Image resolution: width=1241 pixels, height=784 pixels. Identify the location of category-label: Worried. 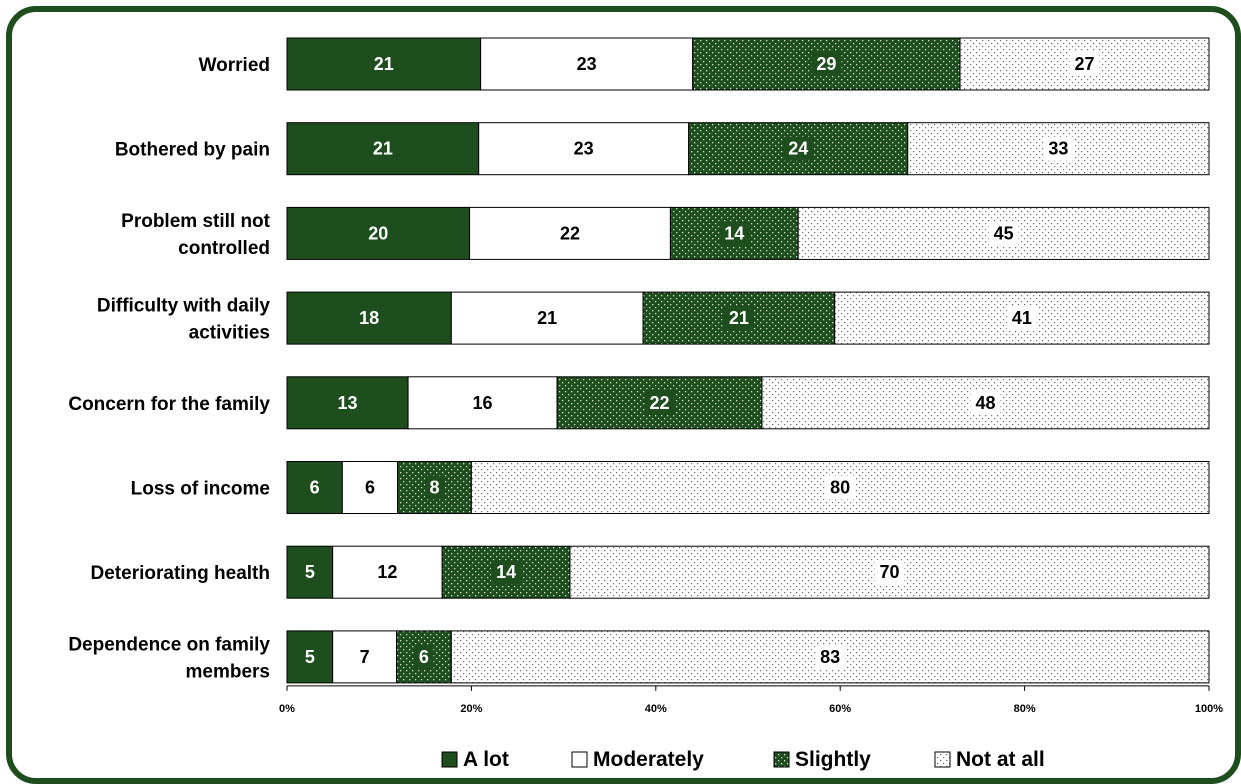
(234, 65).